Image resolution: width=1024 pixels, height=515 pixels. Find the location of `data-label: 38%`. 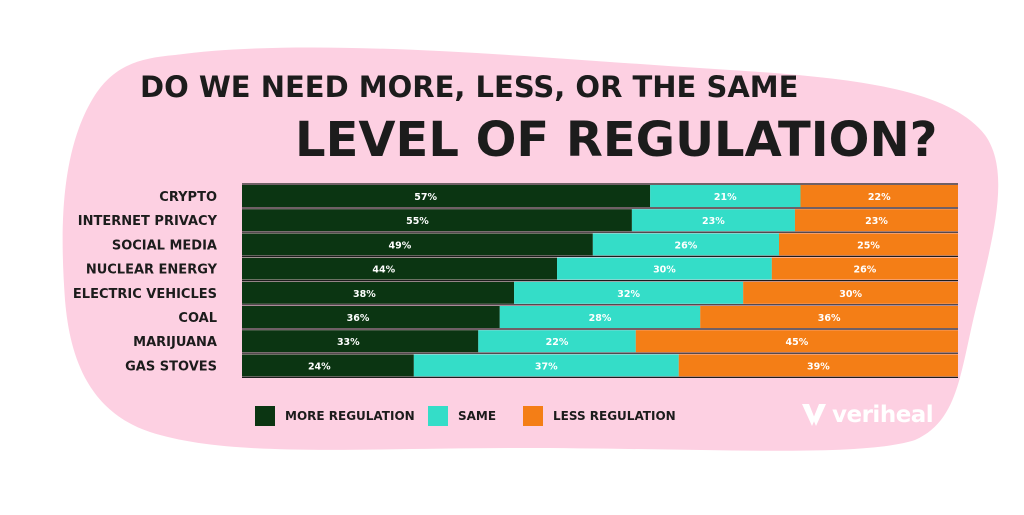

data-label: 38% is located at coordinates (364, 294).